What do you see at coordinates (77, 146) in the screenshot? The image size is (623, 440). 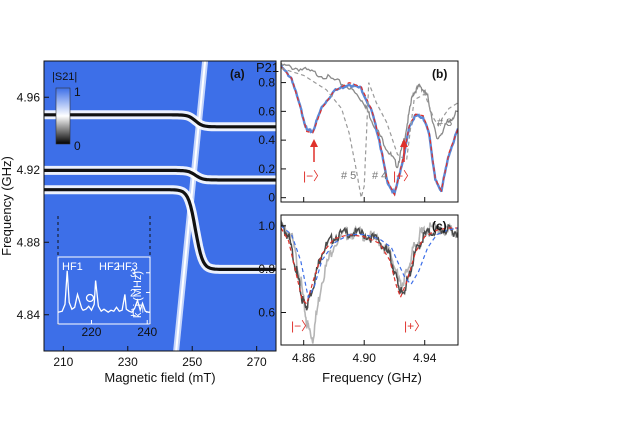 I see `colorbar-min-label: 0` at bounding box center [77, 146].